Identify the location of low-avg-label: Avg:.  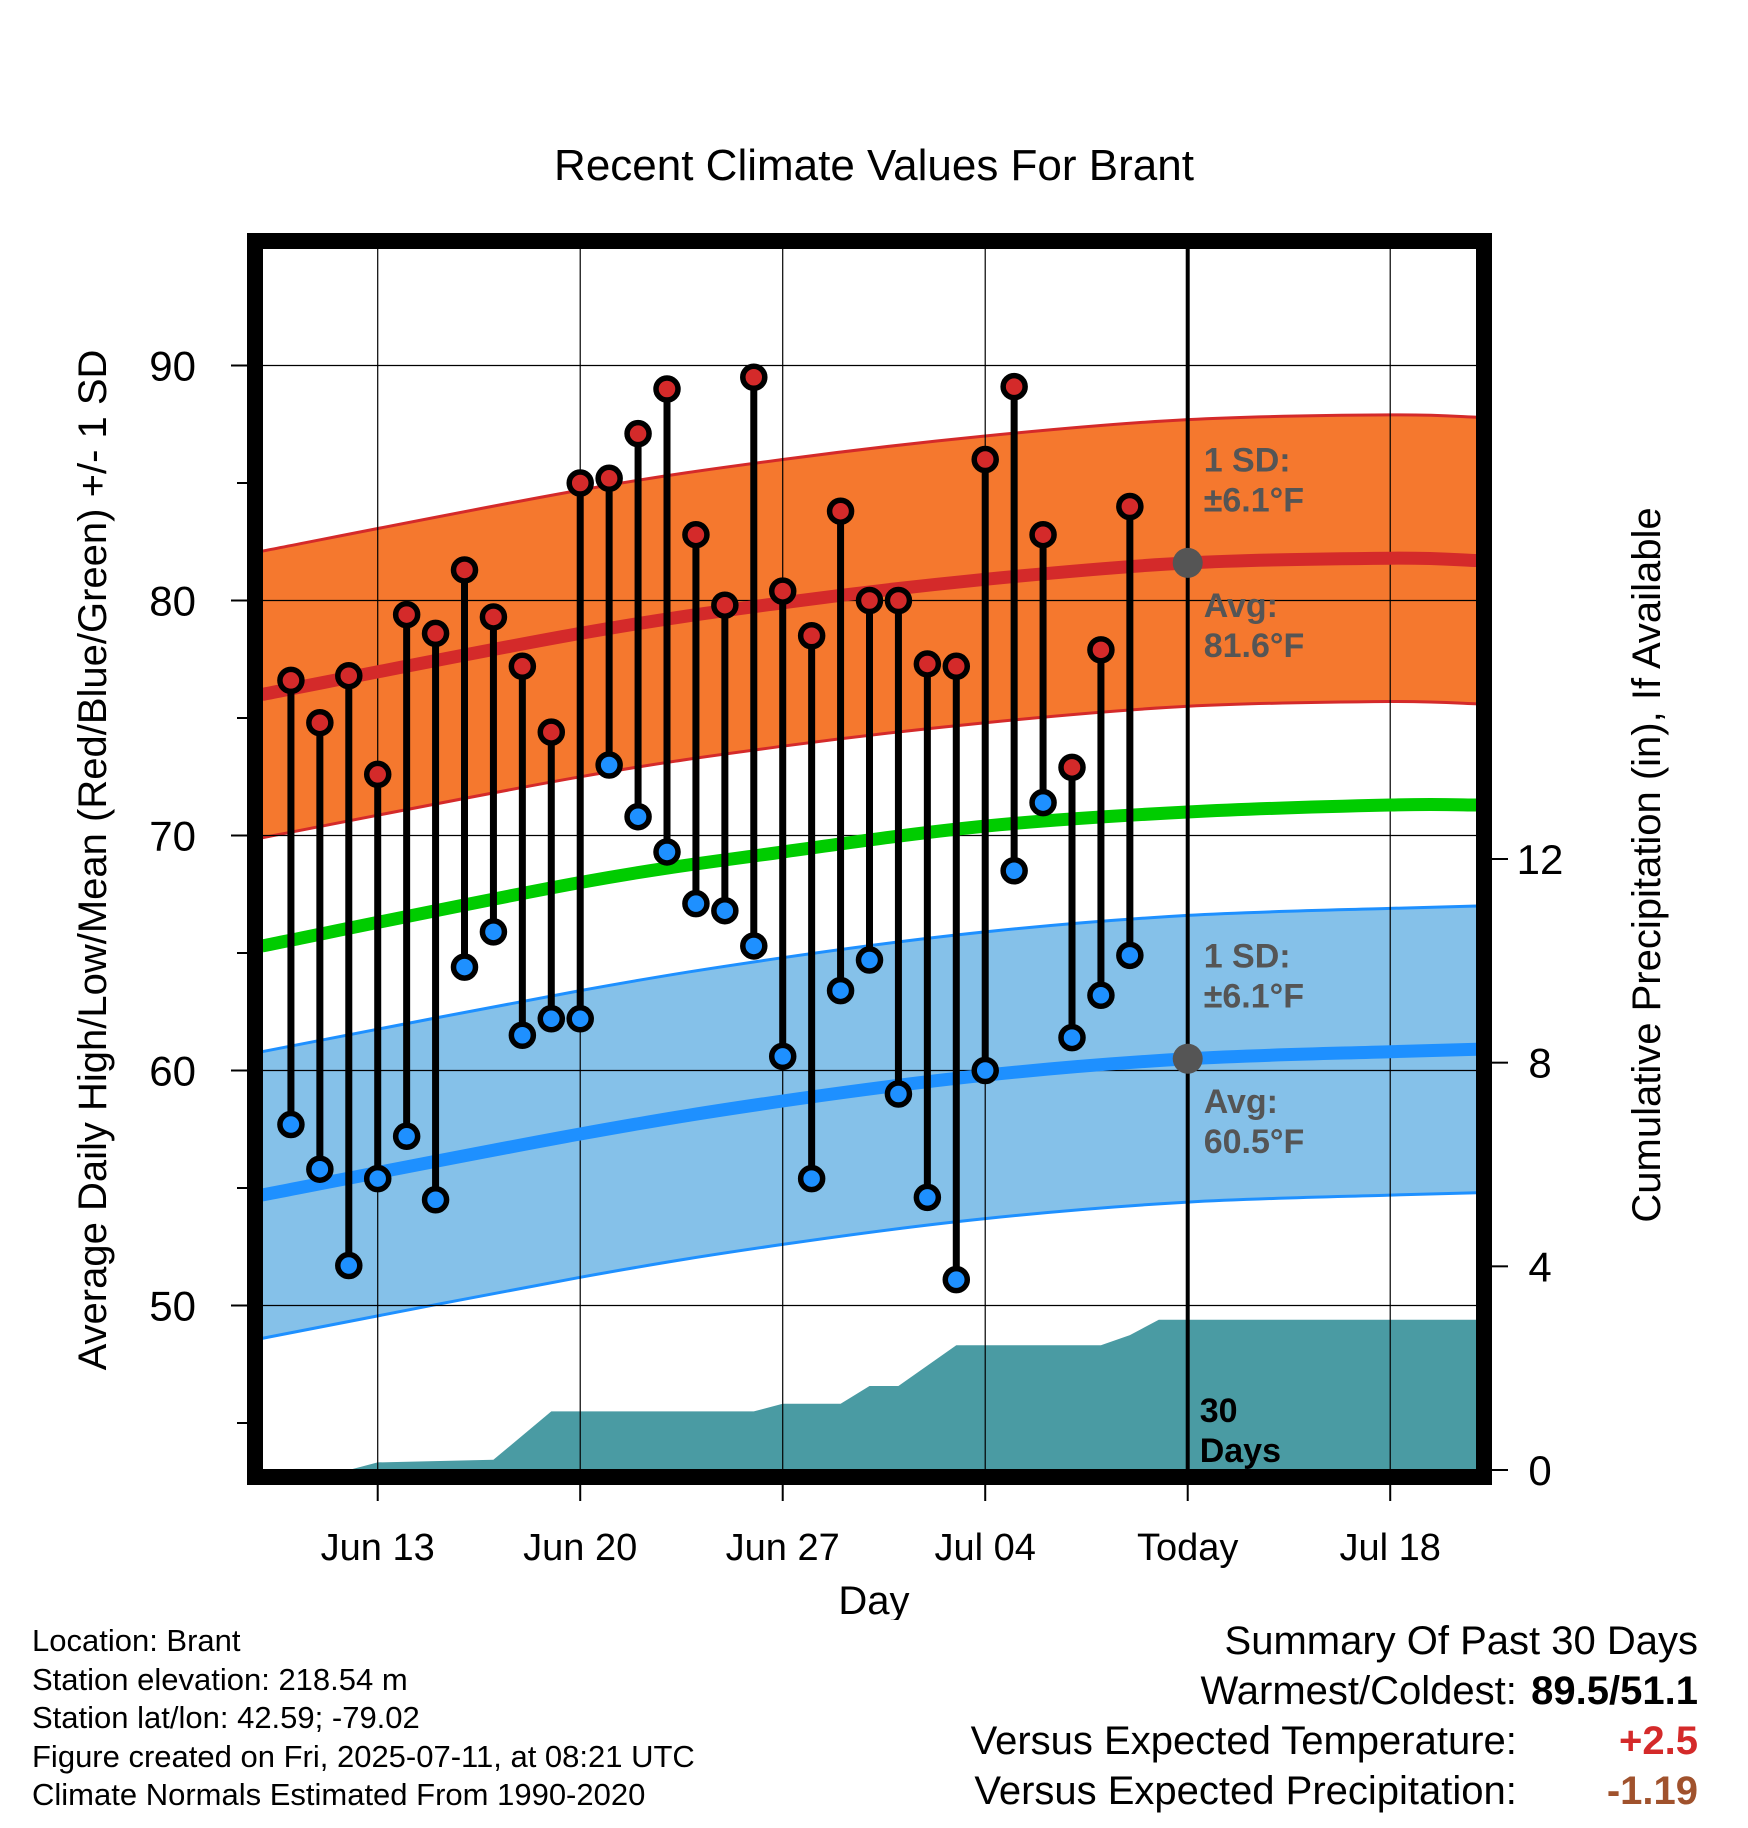
(1241, 1102).